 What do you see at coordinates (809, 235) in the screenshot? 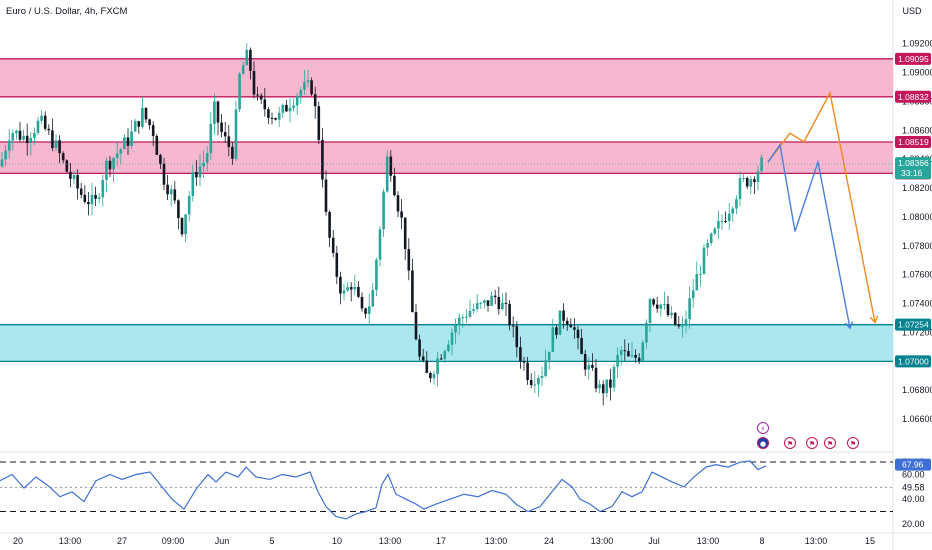
I see `blue-projection` at bounding box center [809, 235].